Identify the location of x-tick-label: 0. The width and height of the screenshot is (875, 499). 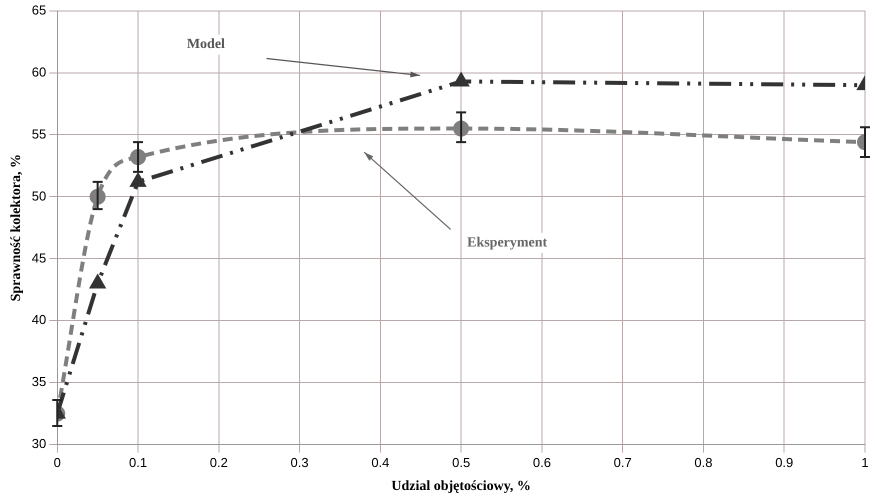
(57, 462).